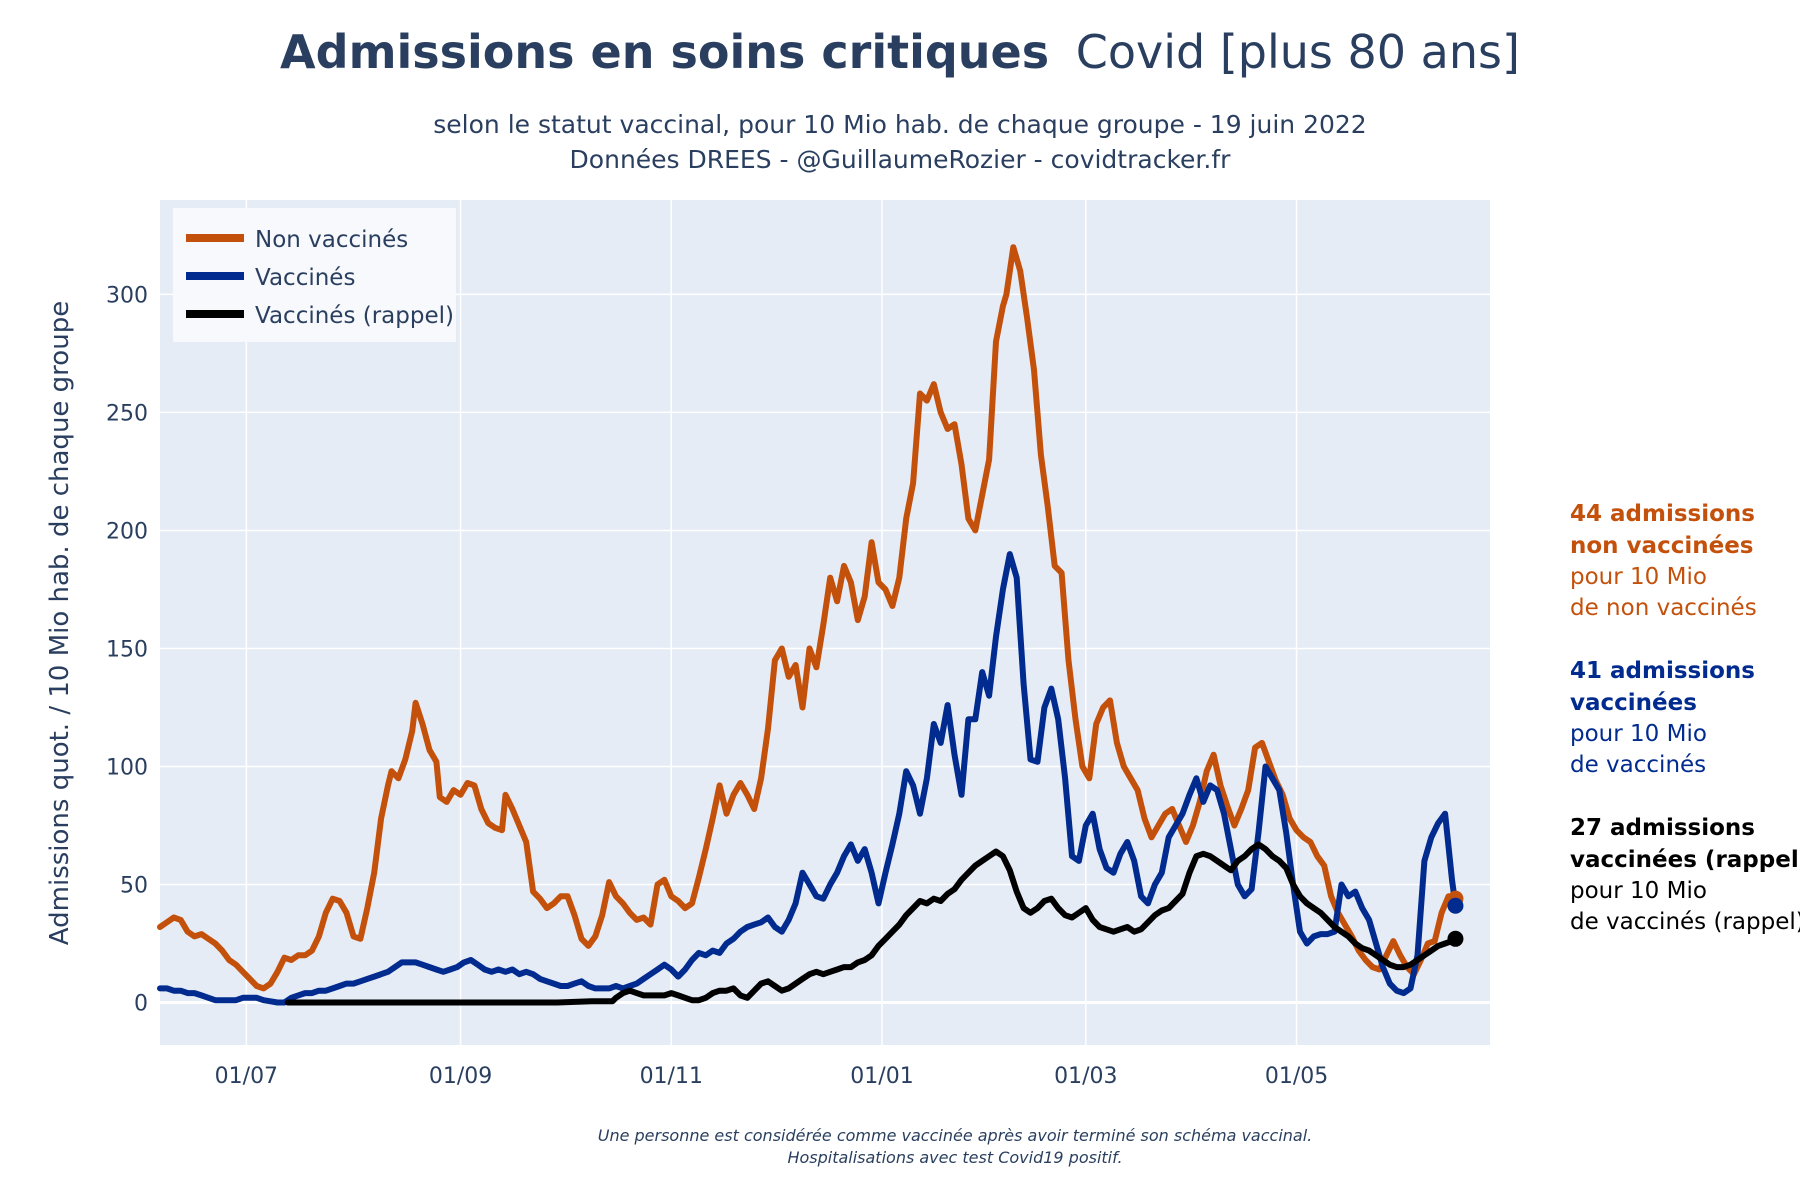 Image resolution: width=1800 pixels, height=1200 pixels. Describe the element at coordinates (1296, 1076) in the screenshot. I see `x-tick-label: 01/05` at that location.